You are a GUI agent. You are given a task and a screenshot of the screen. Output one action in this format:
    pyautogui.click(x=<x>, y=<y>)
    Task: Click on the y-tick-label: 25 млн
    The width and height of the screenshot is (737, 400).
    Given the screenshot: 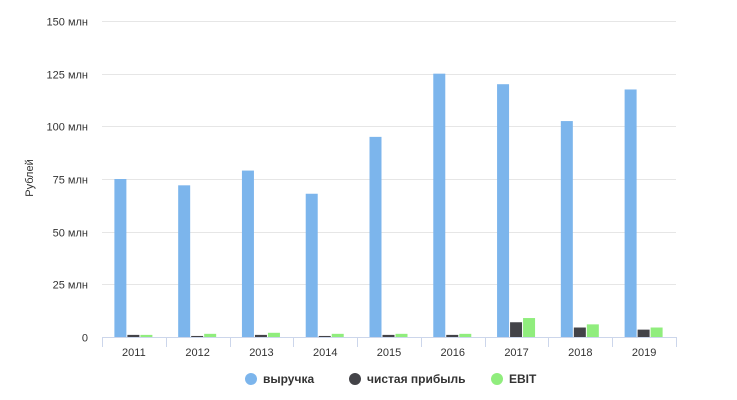 What is the action you would take?
    pyautogui.click(x=70, y=286)
    